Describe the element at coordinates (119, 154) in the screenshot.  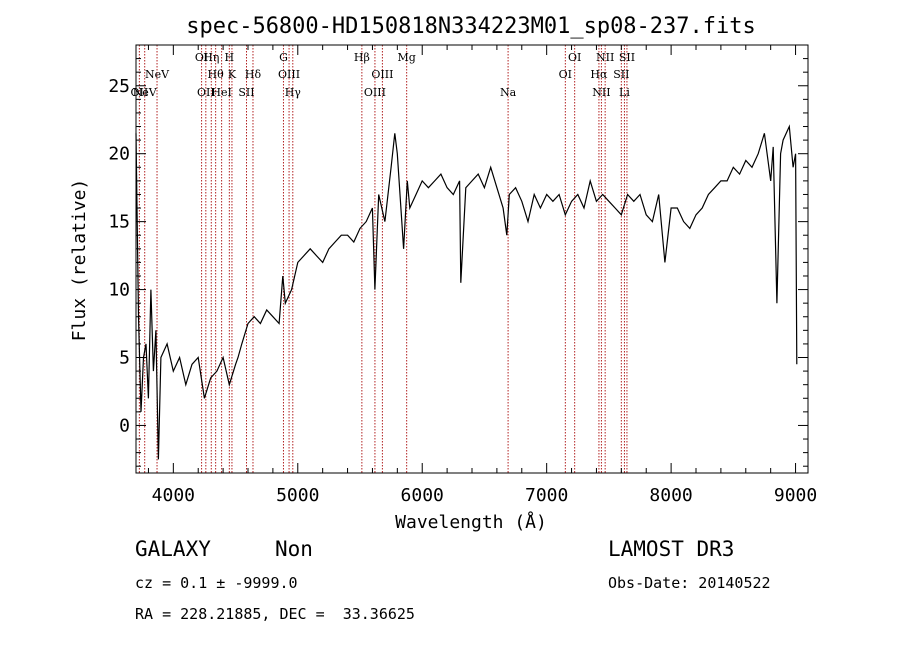
I see `y-tick-label: 20` at that location.